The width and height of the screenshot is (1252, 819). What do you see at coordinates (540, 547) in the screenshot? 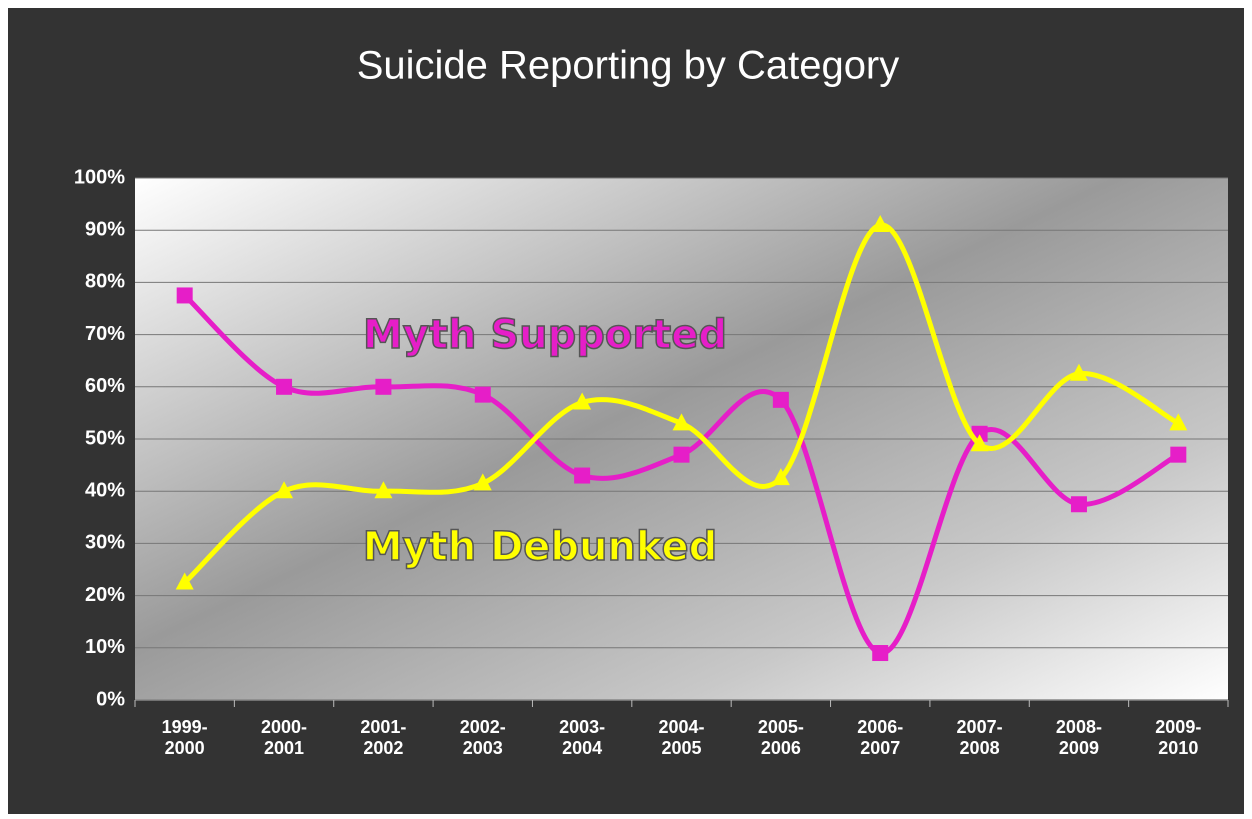
I see `series-label: Myth Debunked` at bounding box center [540, 547].